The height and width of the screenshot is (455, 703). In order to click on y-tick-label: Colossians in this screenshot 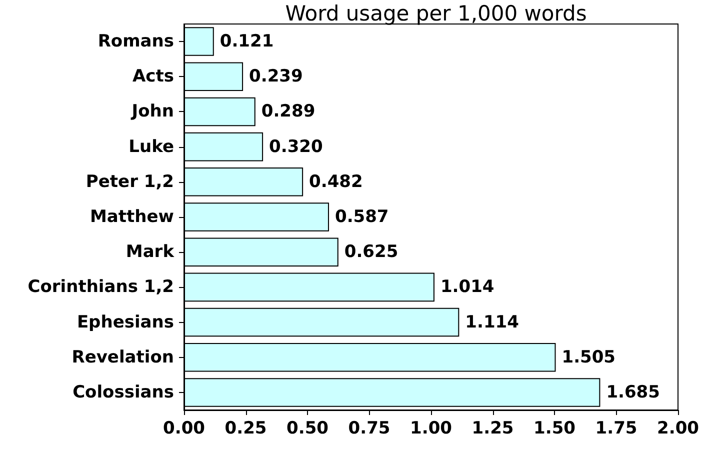, I will do `click(123, 392)`.